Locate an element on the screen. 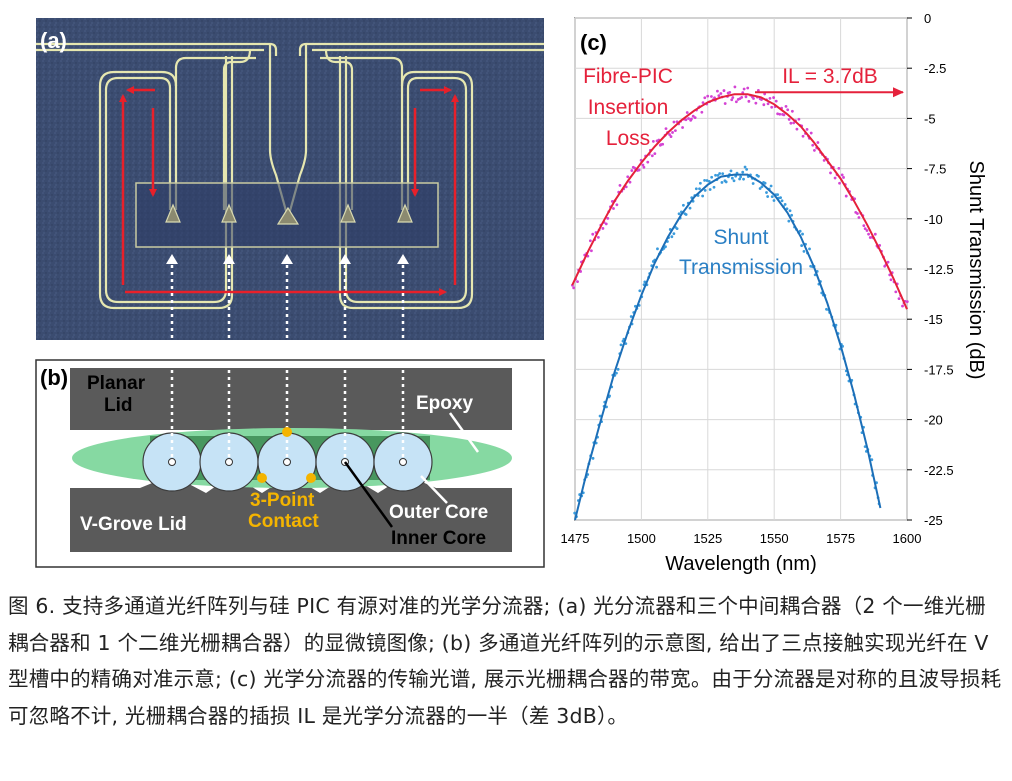  epoxy-label: Epoxy is located at coordinates (444, 403).